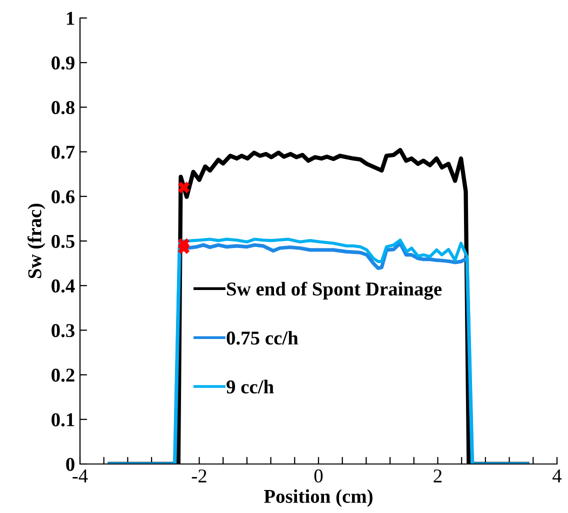 This screenshot has height=513, width=568. Describe the element at coordinates (70, 18) in the screenshot. I see `y-tick-label: 1` at that location.